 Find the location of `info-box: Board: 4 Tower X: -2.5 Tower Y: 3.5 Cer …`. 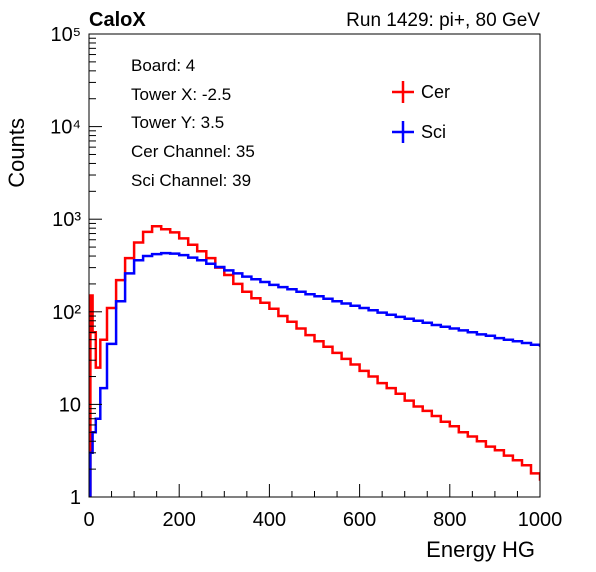

info-box: Board: 4 Tower X: -2.5 Tower Y: 3.5 Cer … is located at coordinates (193, 123).